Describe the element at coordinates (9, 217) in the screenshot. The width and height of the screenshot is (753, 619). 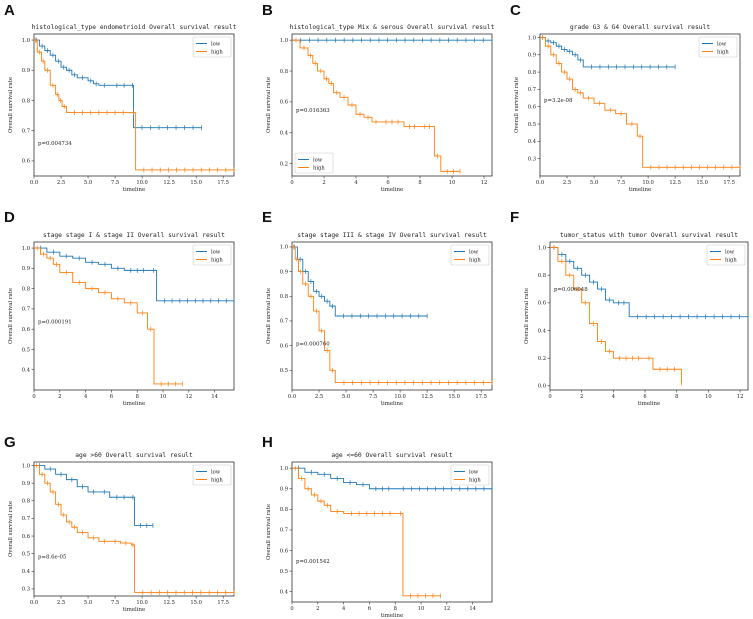
I see `panel-letter-d: D` at that location.